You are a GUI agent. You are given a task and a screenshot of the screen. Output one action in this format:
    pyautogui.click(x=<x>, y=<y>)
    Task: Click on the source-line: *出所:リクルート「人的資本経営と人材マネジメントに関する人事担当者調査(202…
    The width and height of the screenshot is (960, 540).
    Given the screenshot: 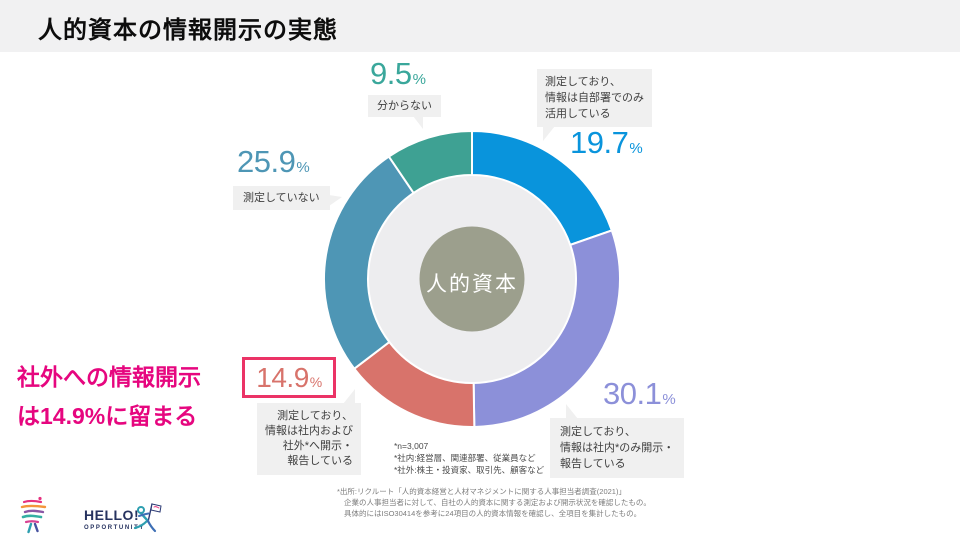 What is the action you would take?
    pyautogui.click(x=481, y=491)
    